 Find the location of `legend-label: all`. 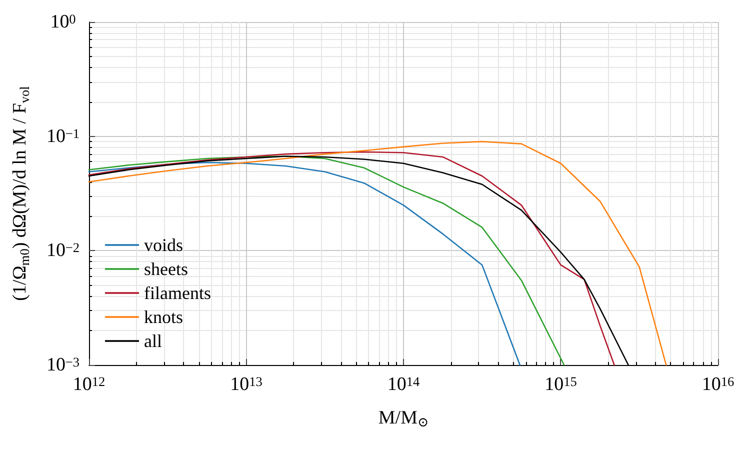

legend-label: all is located at coordinates (153, 341).